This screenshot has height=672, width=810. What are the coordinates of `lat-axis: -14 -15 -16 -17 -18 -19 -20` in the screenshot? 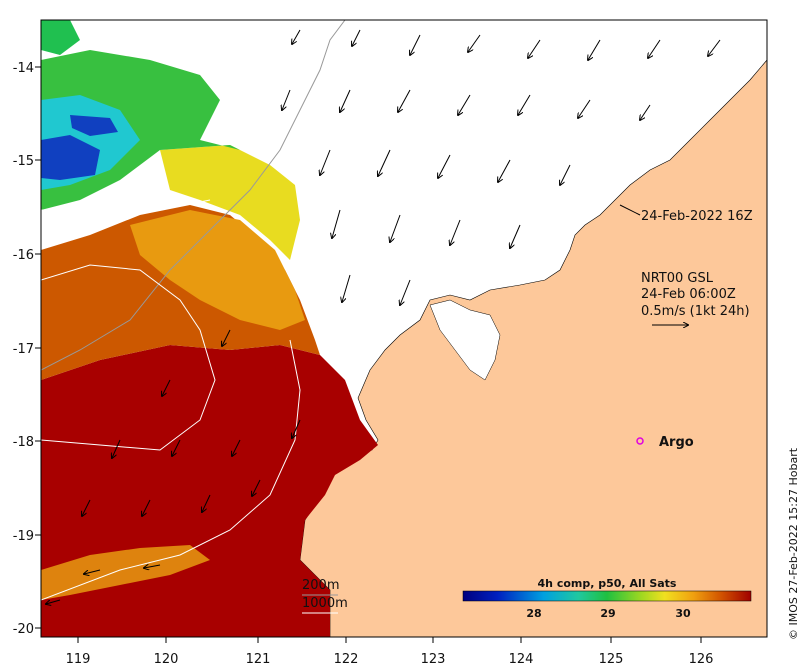 It's located at (27, 349).